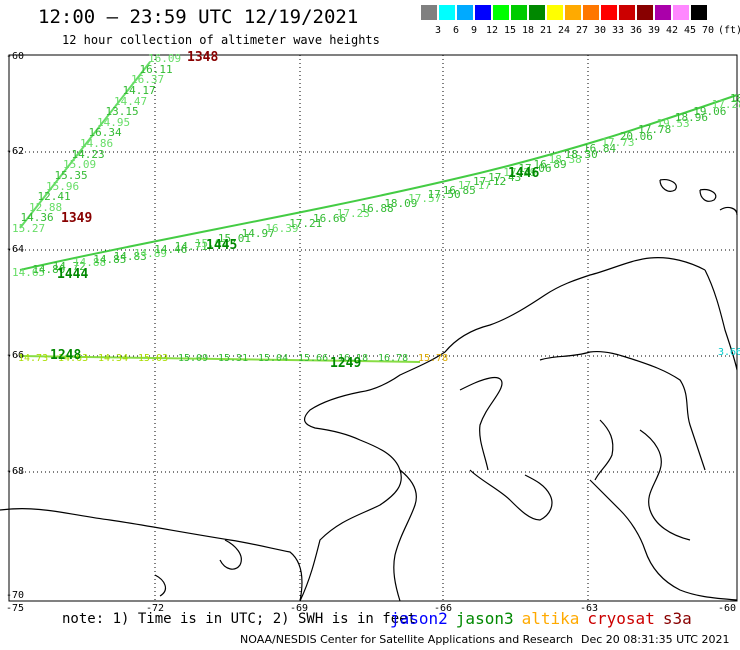 This screenshot has height=650, width=740. Describe the element at coordinates (401, 204) in the screenshot. I see `swh-label: 18.09` at that location.